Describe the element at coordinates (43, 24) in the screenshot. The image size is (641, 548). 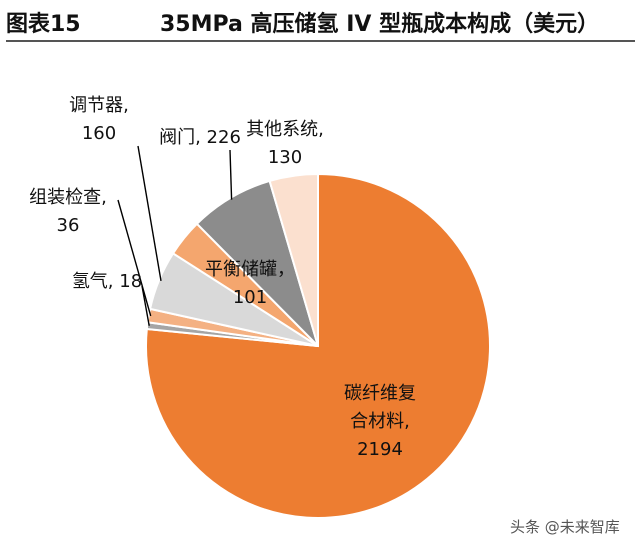
I see `figure-number: 图表15` at that location.